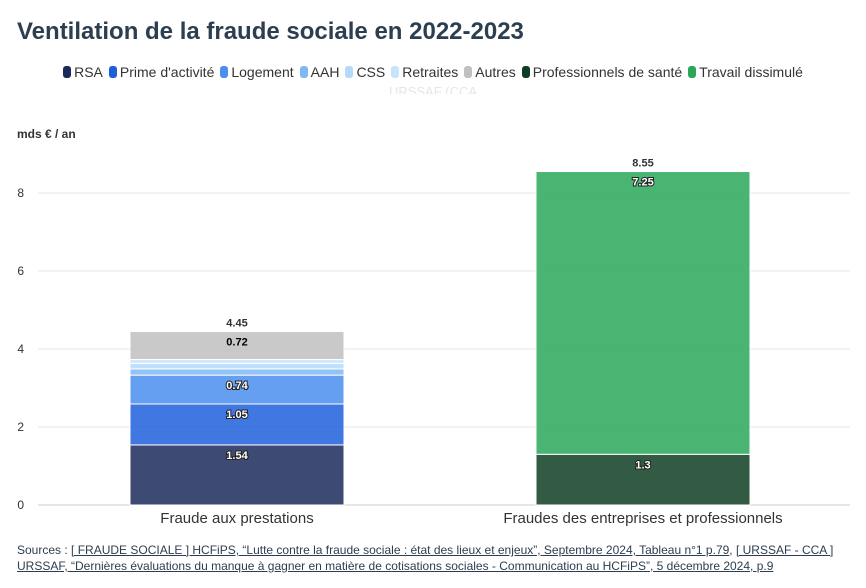 Image resolution: width=866 pixels, height=588 pixels. Describe the element at coordinates (642, 465) in the screenshot. I see `data-label: 1.3` at that location.